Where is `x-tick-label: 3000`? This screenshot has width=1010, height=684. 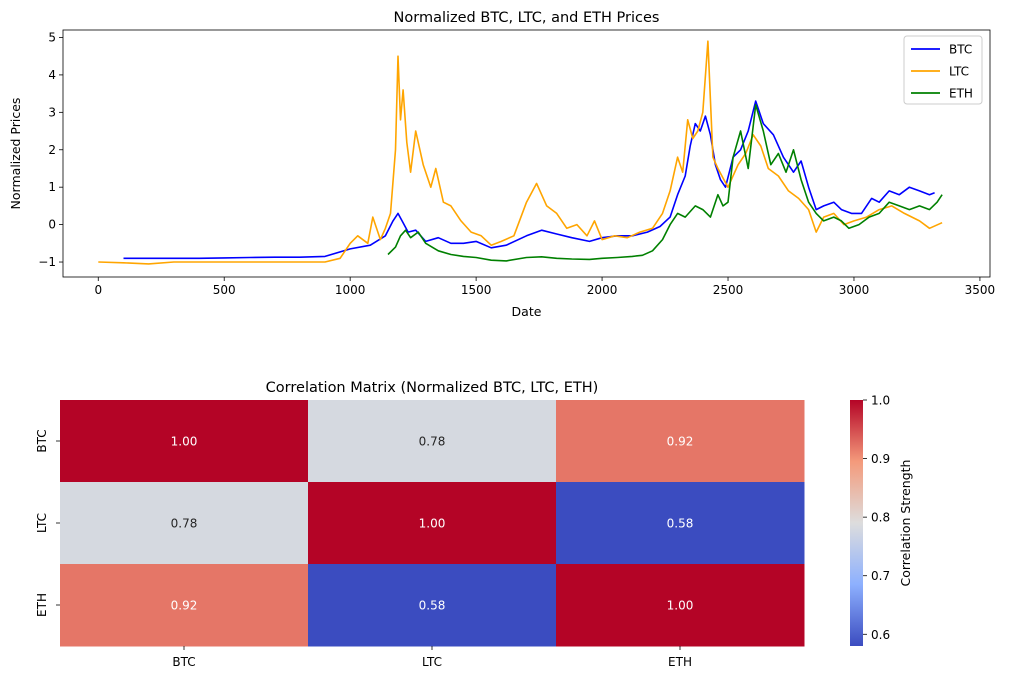
x-tick-label: 3000 is located at coordinates (854, 290).